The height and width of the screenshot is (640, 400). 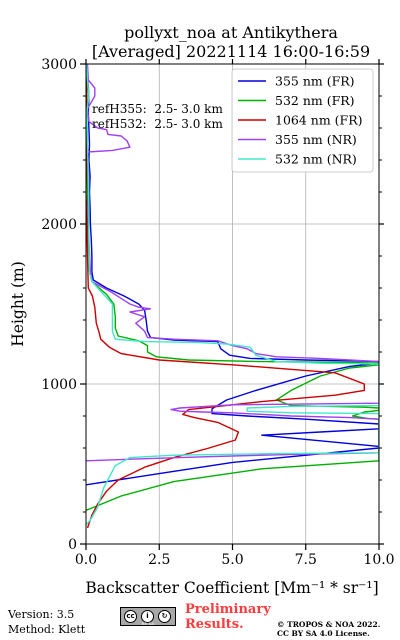 What do you see at coordinates (378, 560) in the screenshot?
I see `x-tick-label: 10.0` at bounding box center [378, 560].